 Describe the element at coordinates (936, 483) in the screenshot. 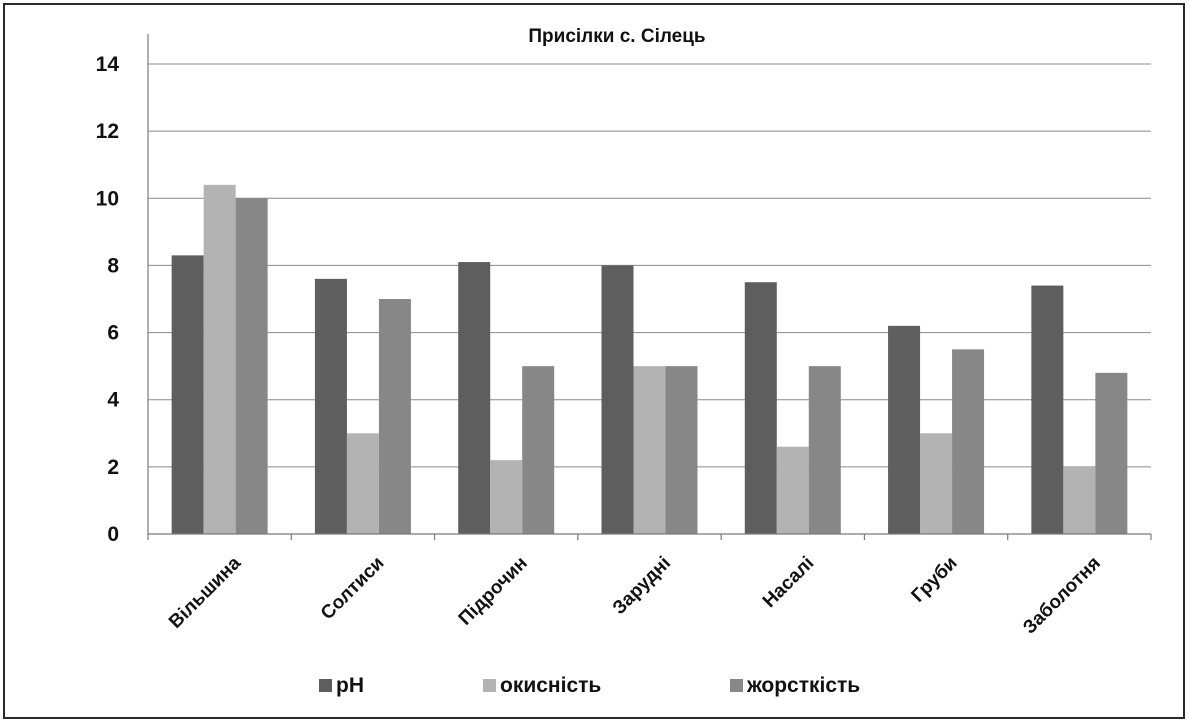

I see `bar-окисність-5` at that location.